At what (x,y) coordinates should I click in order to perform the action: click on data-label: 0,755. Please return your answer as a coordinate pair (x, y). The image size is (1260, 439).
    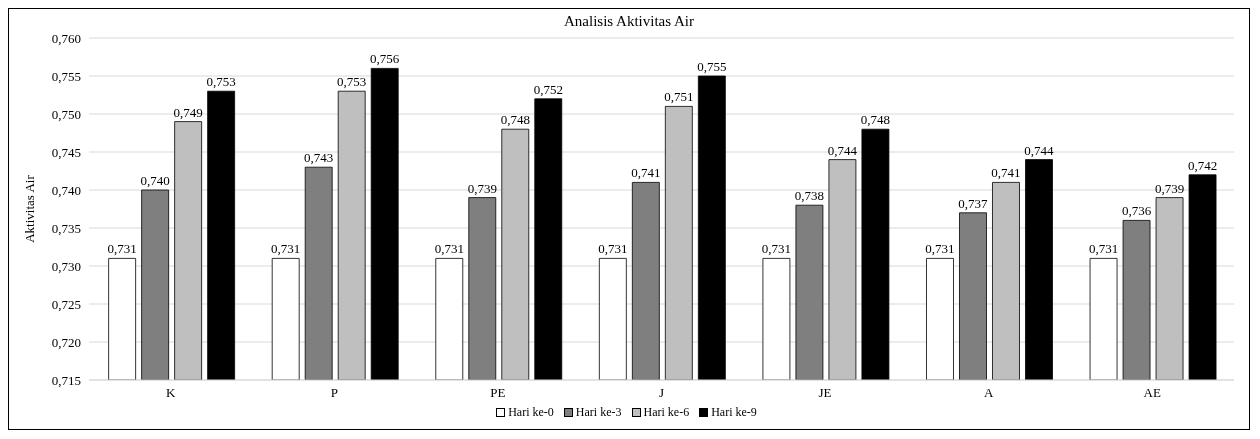
    Looking at the image, I should click on (712, 66).